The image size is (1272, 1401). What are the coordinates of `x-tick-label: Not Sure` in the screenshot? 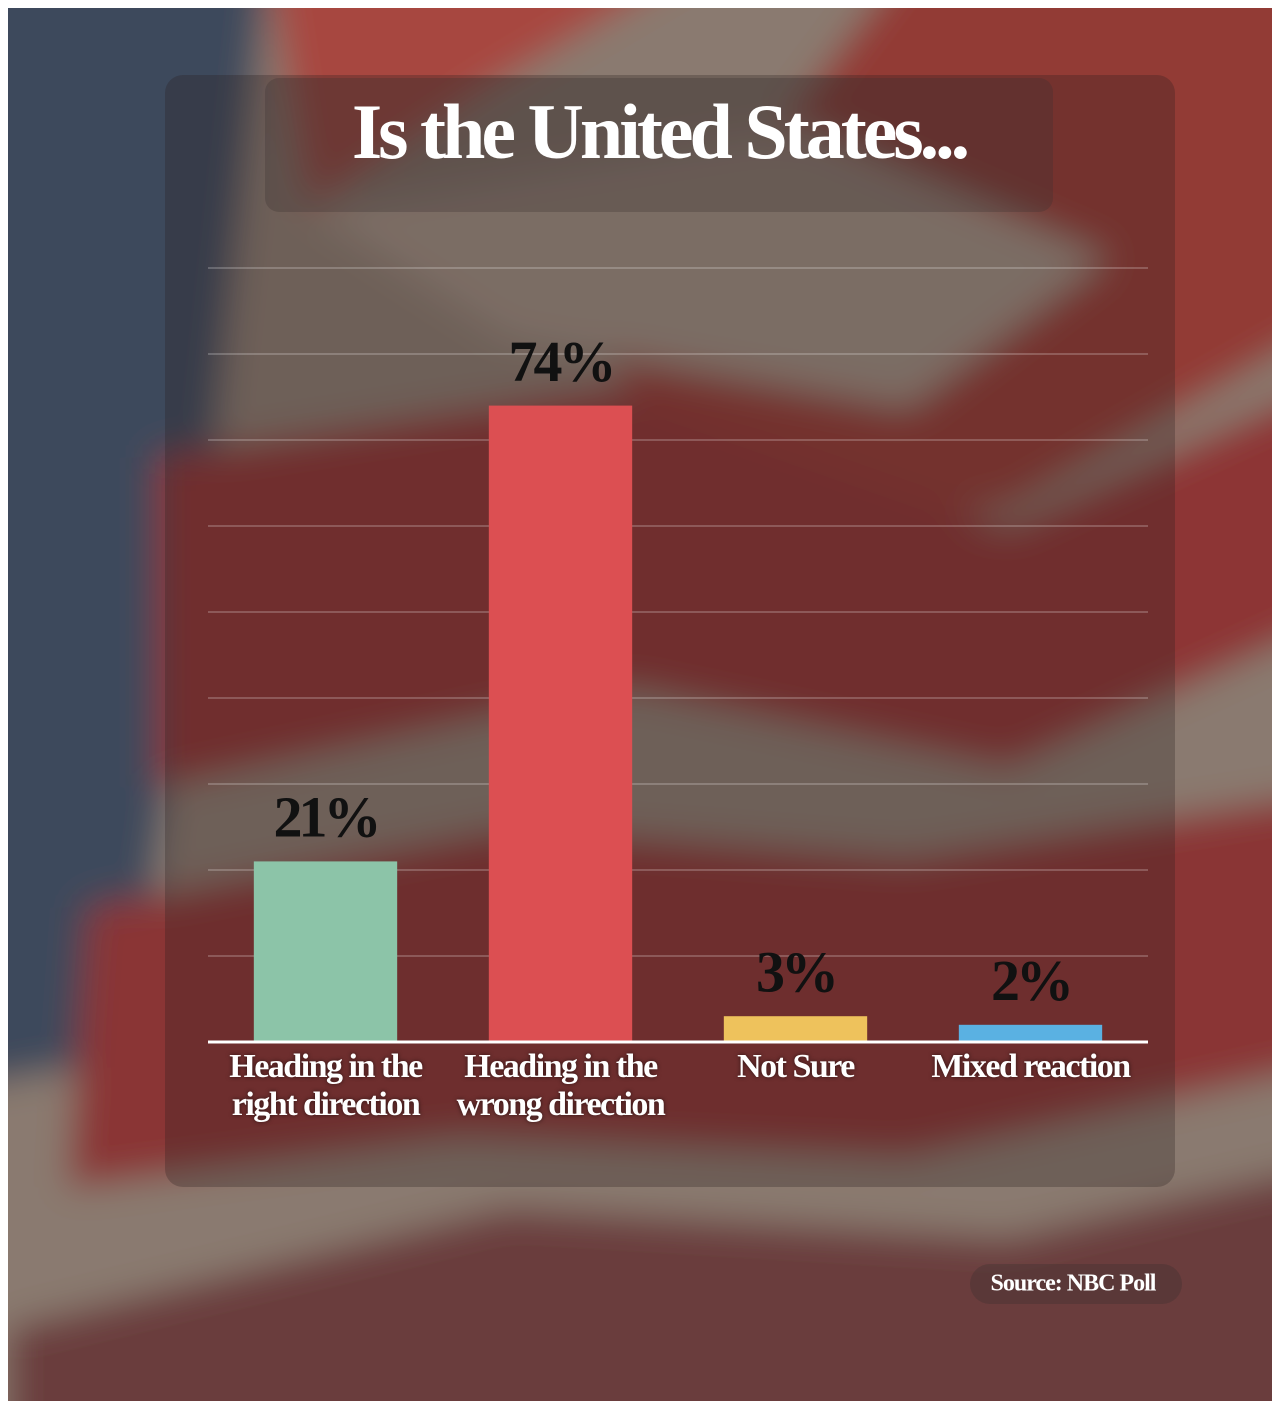 It's located at (796, 1066).